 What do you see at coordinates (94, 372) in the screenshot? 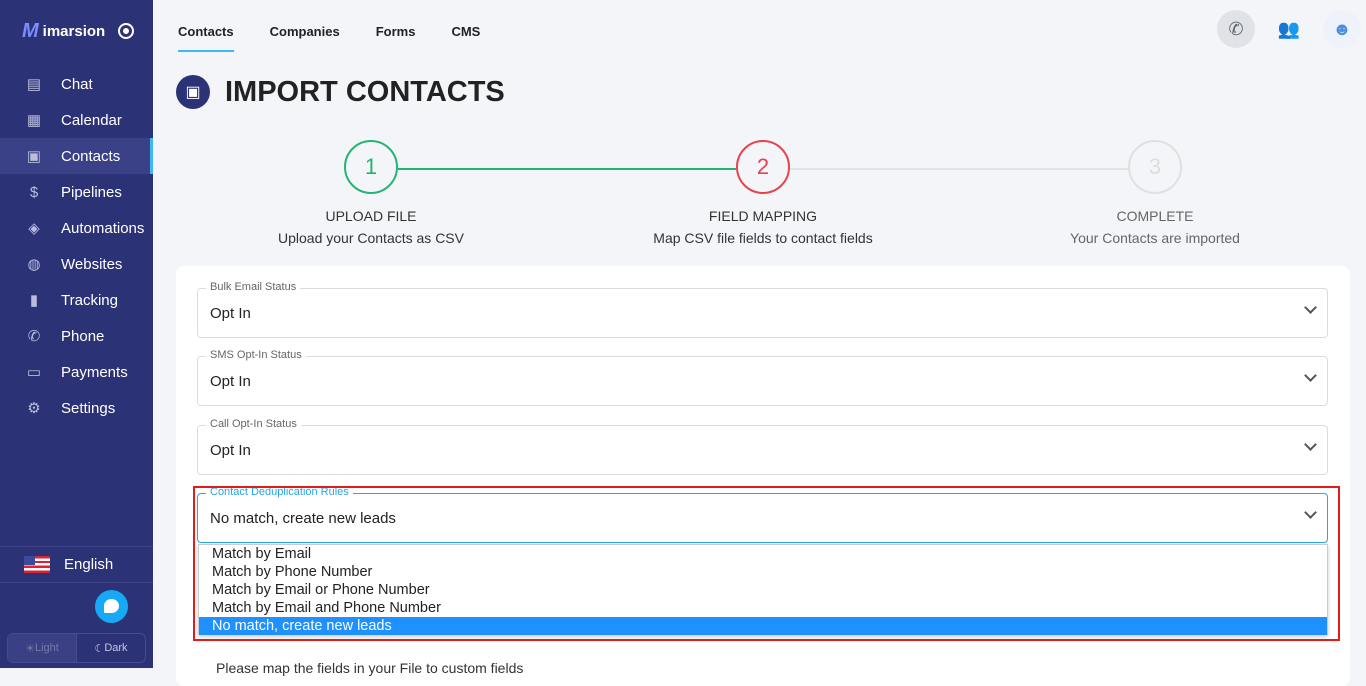
I see `sidebar-item-label: Payments` at bounding box center [94, 372].